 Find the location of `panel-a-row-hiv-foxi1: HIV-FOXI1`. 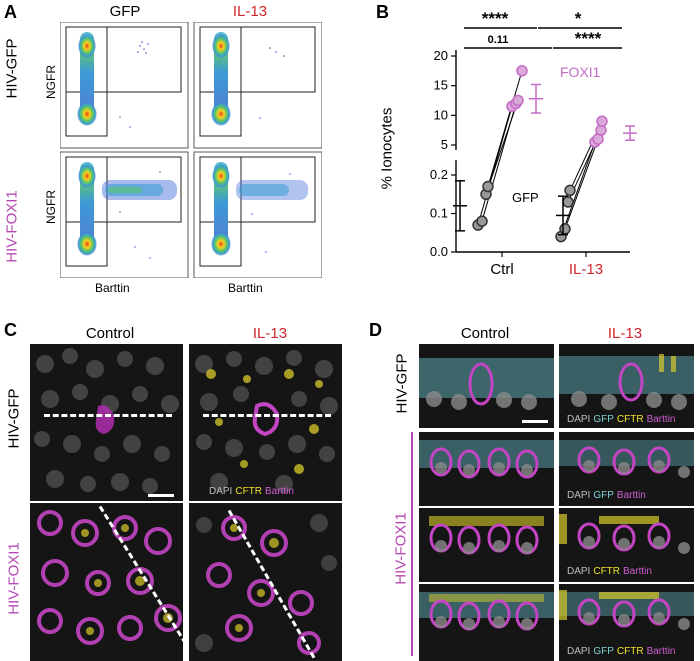

panel-a-row-hiv-foxi1: HIV-FOXI1 is located at coordinates (12, 226).